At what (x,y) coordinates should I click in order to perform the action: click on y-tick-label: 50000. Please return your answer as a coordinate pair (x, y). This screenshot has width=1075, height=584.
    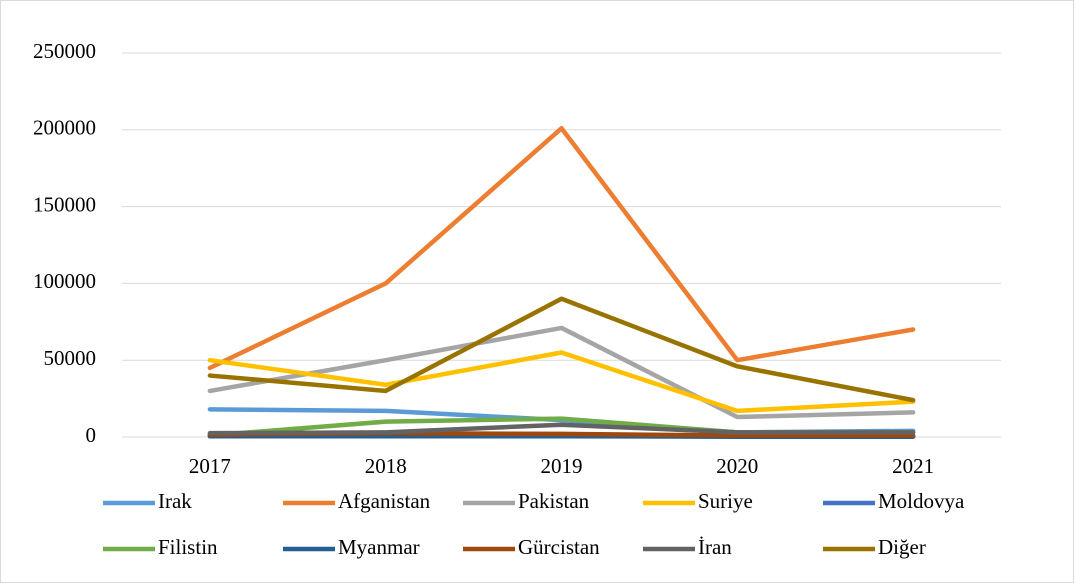
    Looking at the image, I should click on (70, 358).